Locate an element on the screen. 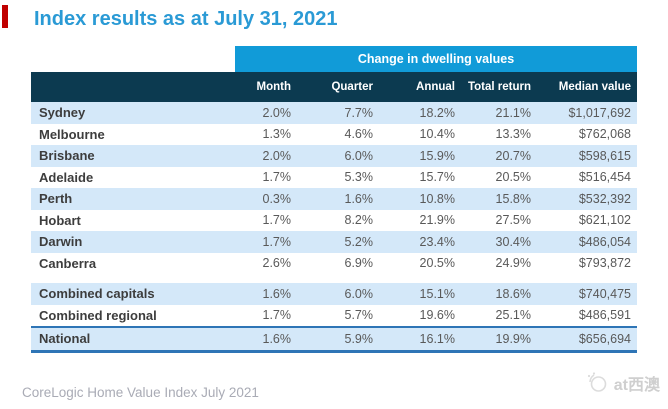 The height and width of the screenshot is (409, 668). cell-total-return: 20.7% is located at coordinates (513, 155).